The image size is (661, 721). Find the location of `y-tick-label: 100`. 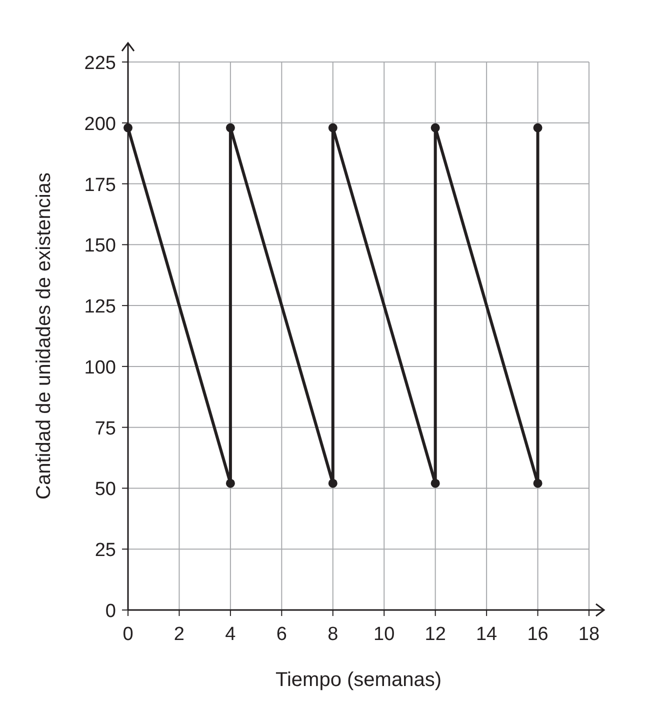

y-tick-label: 100 is located at coordinates (100, 367).